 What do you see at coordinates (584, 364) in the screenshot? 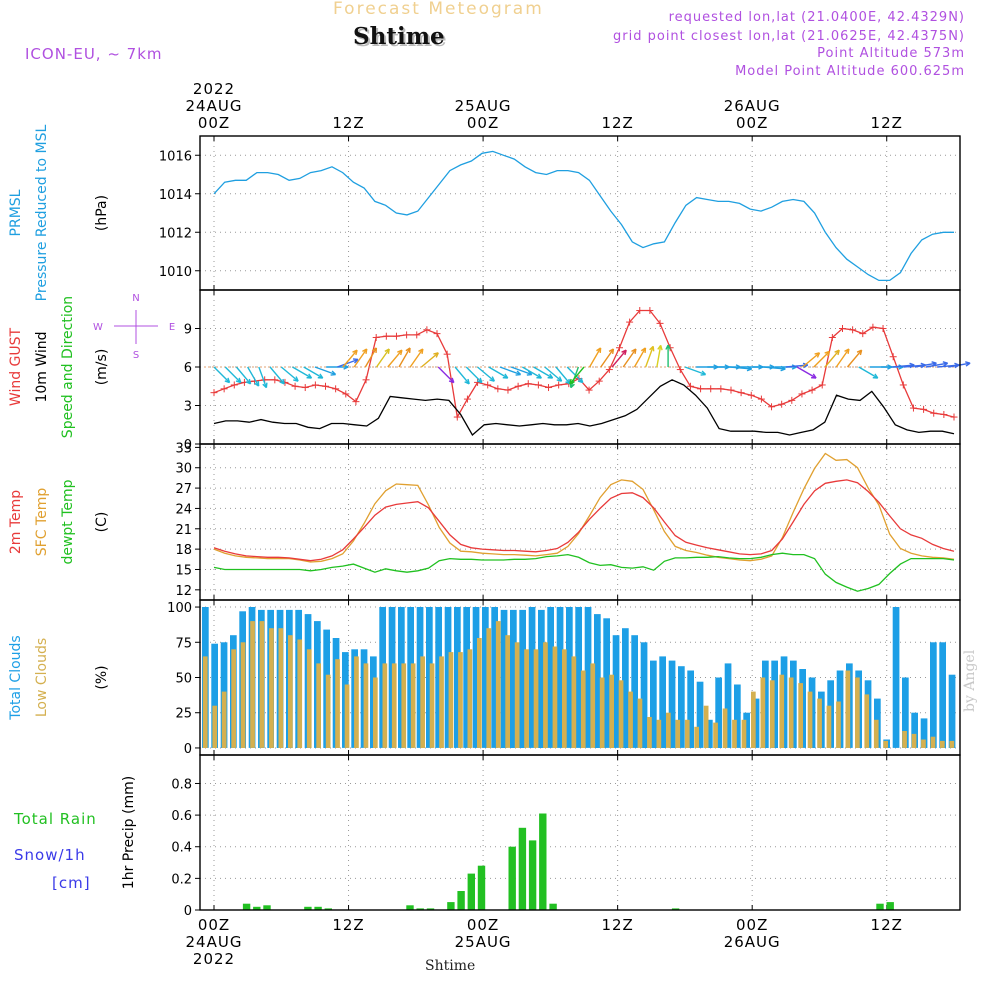
I see `series-wind-gust` at bounding box center [584, 364].